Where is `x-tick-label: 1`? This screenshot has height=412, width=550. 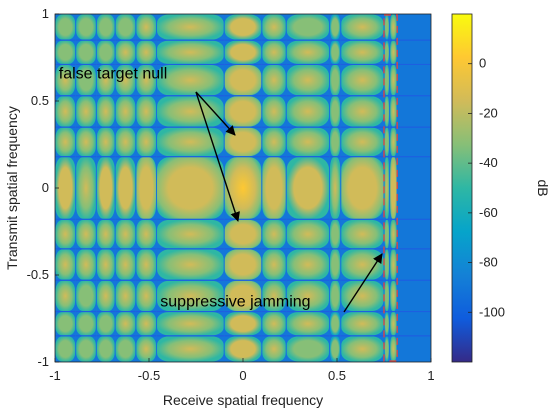 x-tick-label: 1 is located at coordinates (430, 375).